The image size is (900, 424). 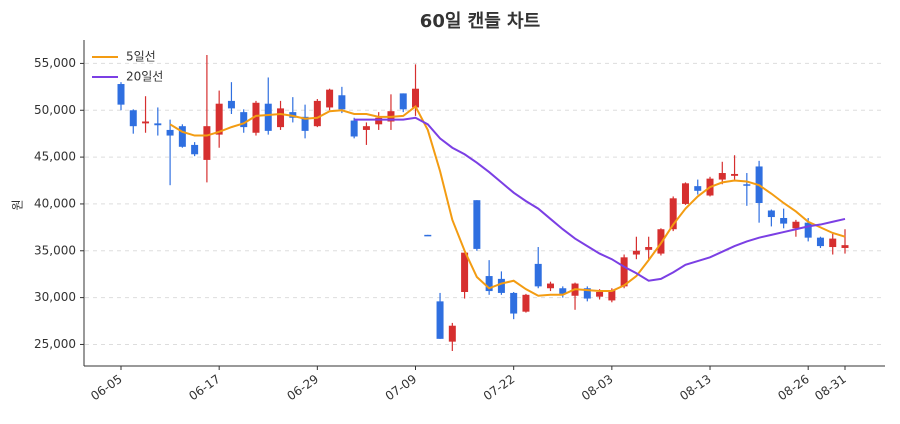 What do you see at coordinates (55, 203) in the screenshot?
I see `y-tick-label: 40,000` at bounding box center [55, 203].